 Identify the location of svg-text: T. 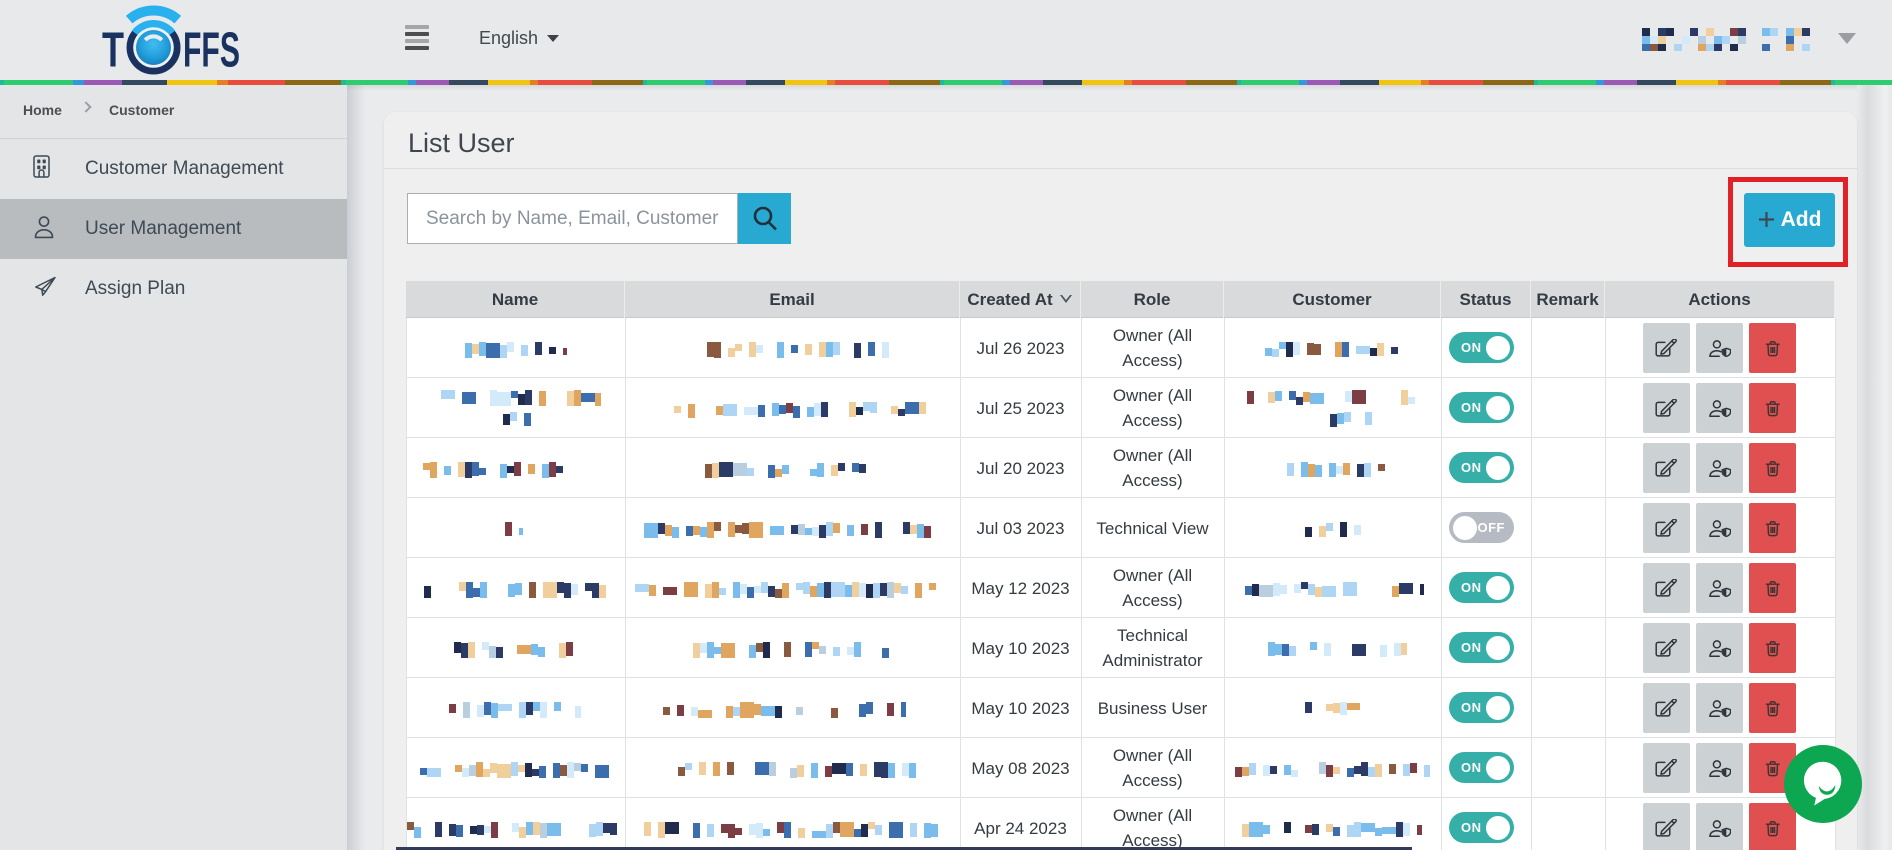
(113, 50).